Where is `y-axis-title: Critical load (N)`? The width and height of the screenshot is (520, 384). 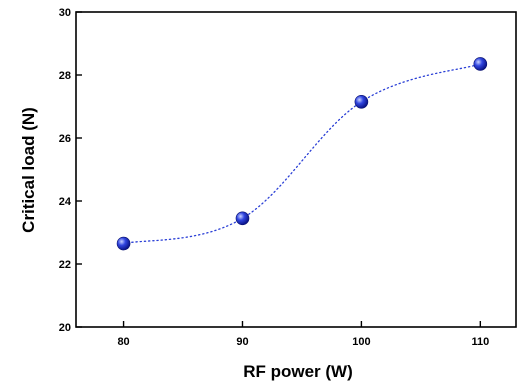
y-axis-title: Critical load (N) is located at coordinates (28, 170).